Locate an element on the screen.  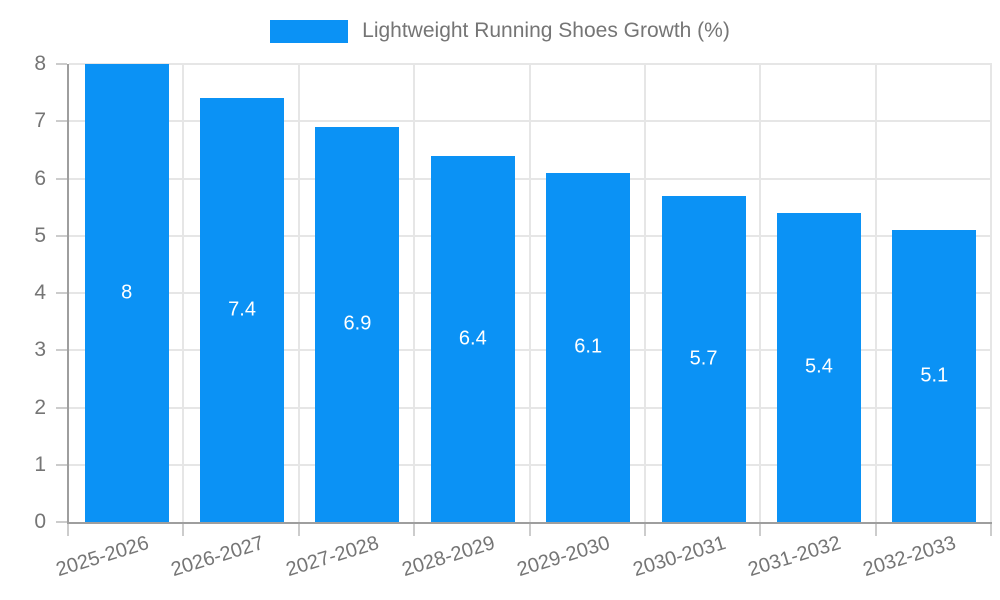
bar: 6.1 is located at coordinates (588, 347).